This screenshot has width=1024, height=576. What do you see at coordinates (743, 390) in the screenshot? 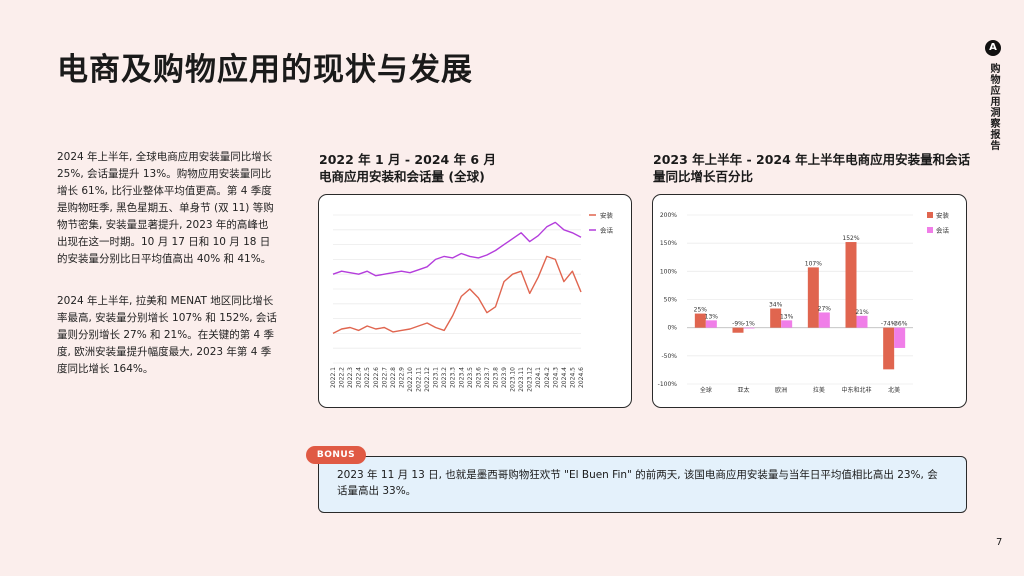
I see `bar-chart-x-tick: 亚太` at bounding box center [743, 390].